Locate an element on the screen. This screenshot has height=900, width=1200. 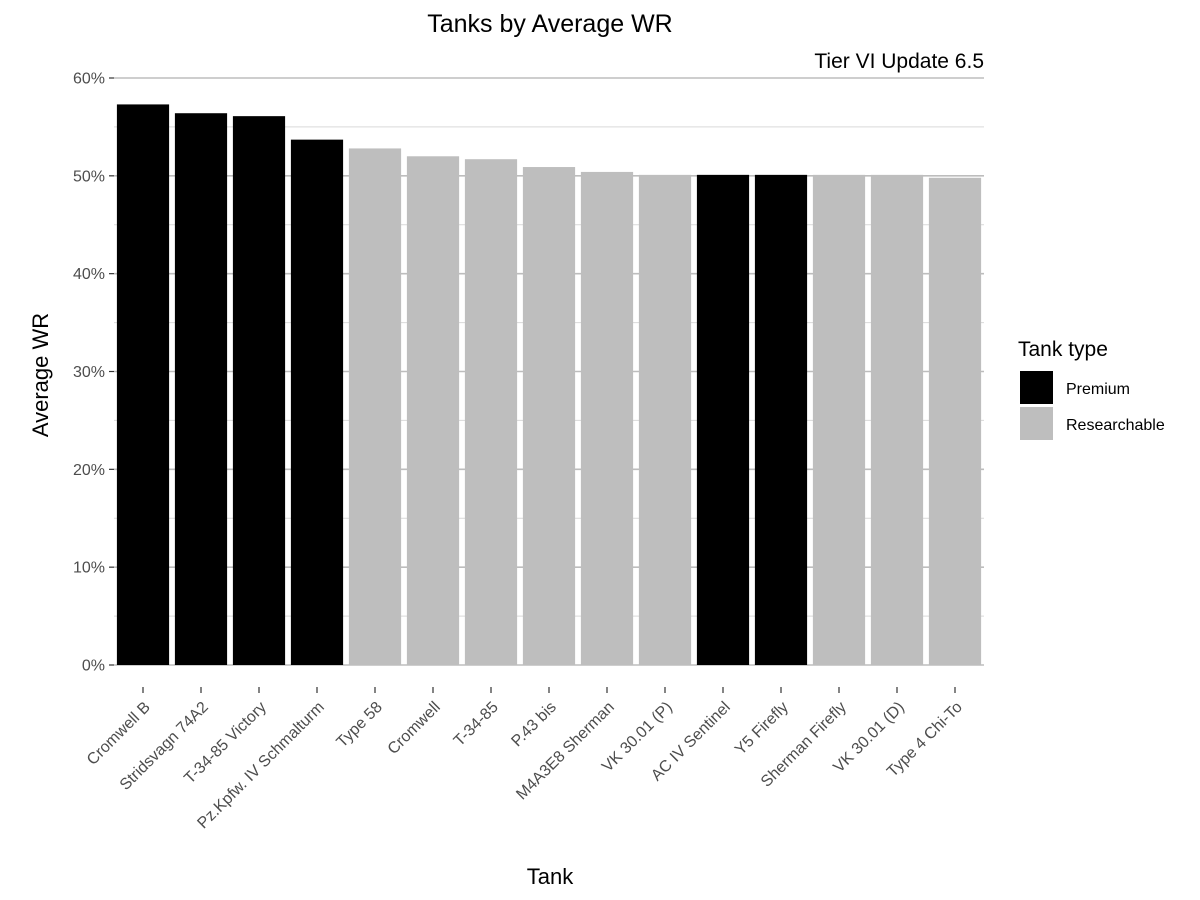
legend-label-researchable: Researchable is located at coordinates (1115, 425).